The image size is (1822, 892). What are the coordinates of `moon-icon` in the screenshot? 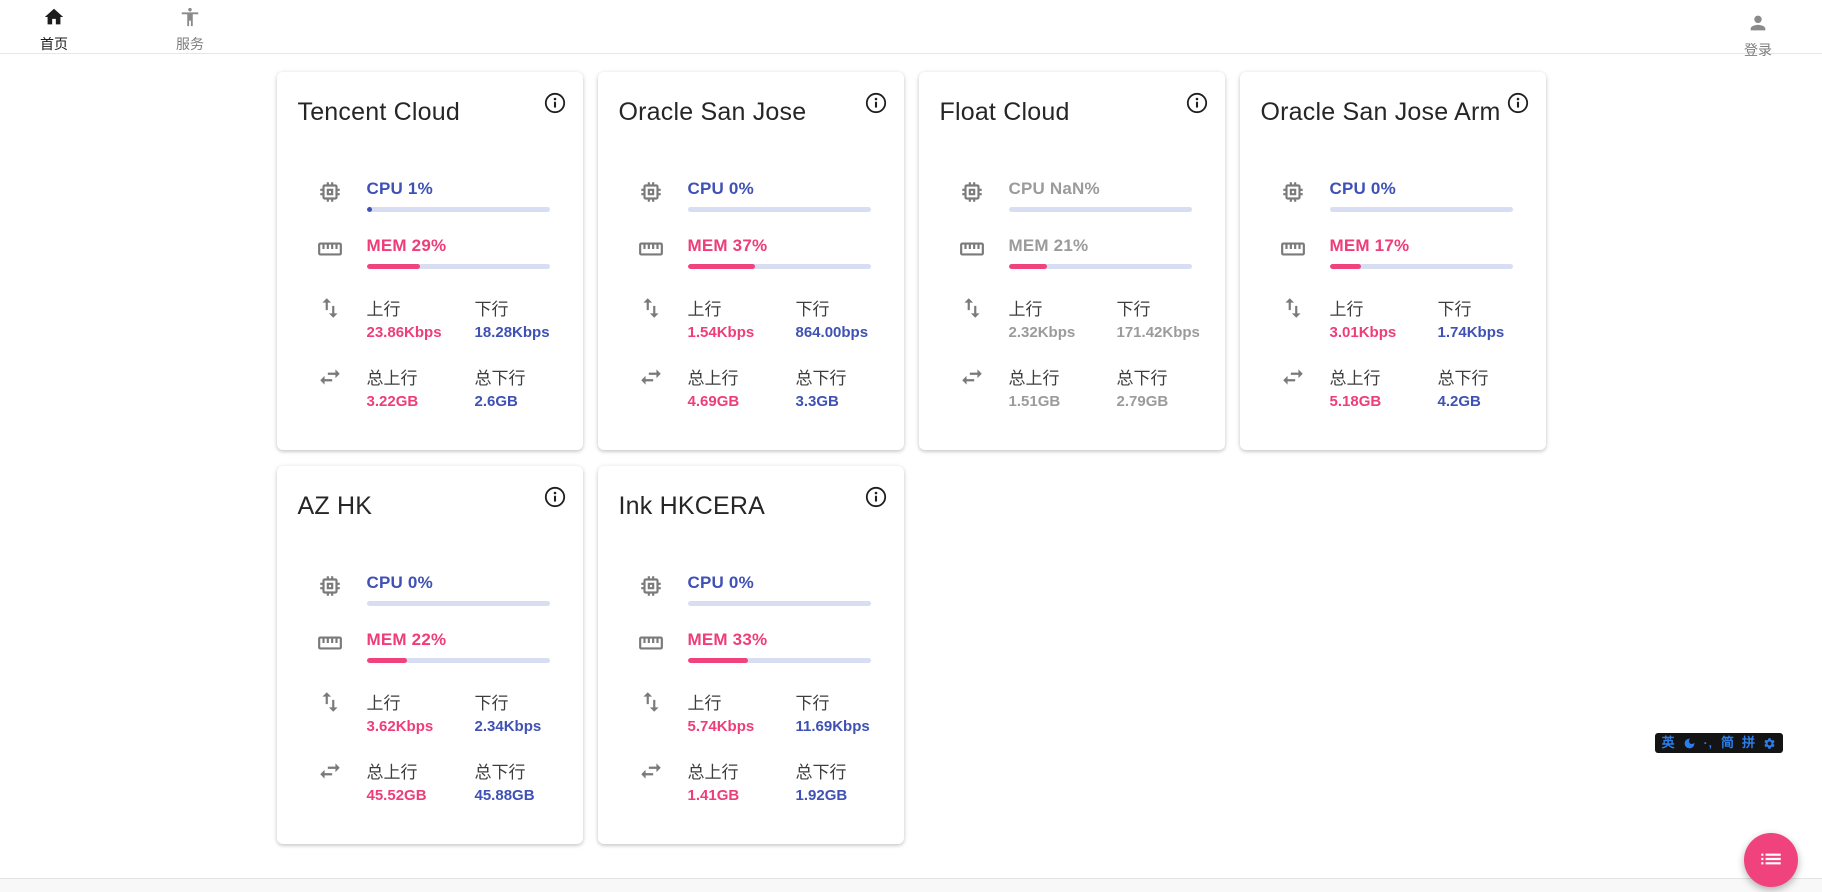 It's located at (1689, 743).